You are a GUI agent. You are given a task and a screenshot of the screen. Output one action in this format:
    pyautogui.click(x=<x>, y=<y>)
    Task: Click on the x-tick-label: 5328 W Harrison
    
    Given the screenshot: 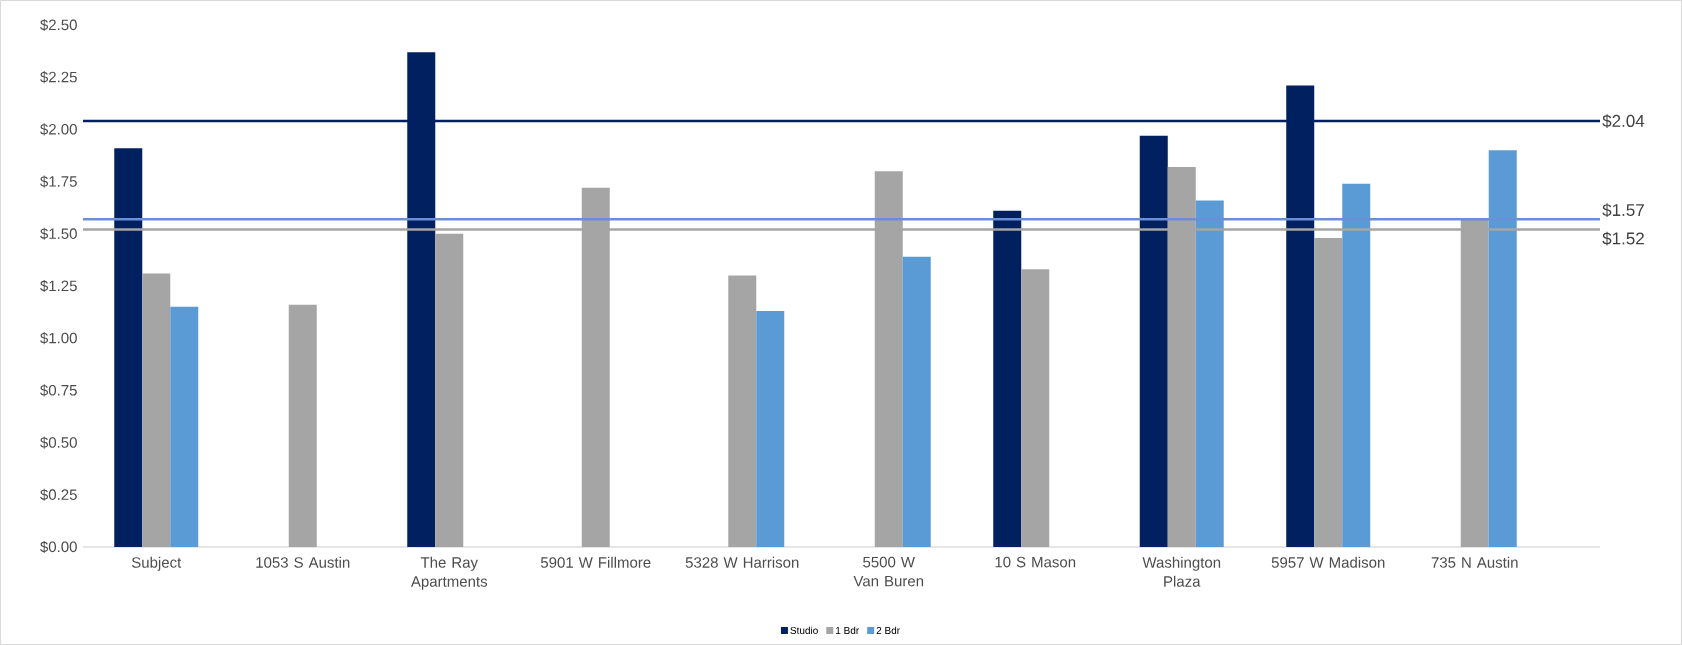 What is the action you would take?
    pyautogui.click(x=742, y=562)
    